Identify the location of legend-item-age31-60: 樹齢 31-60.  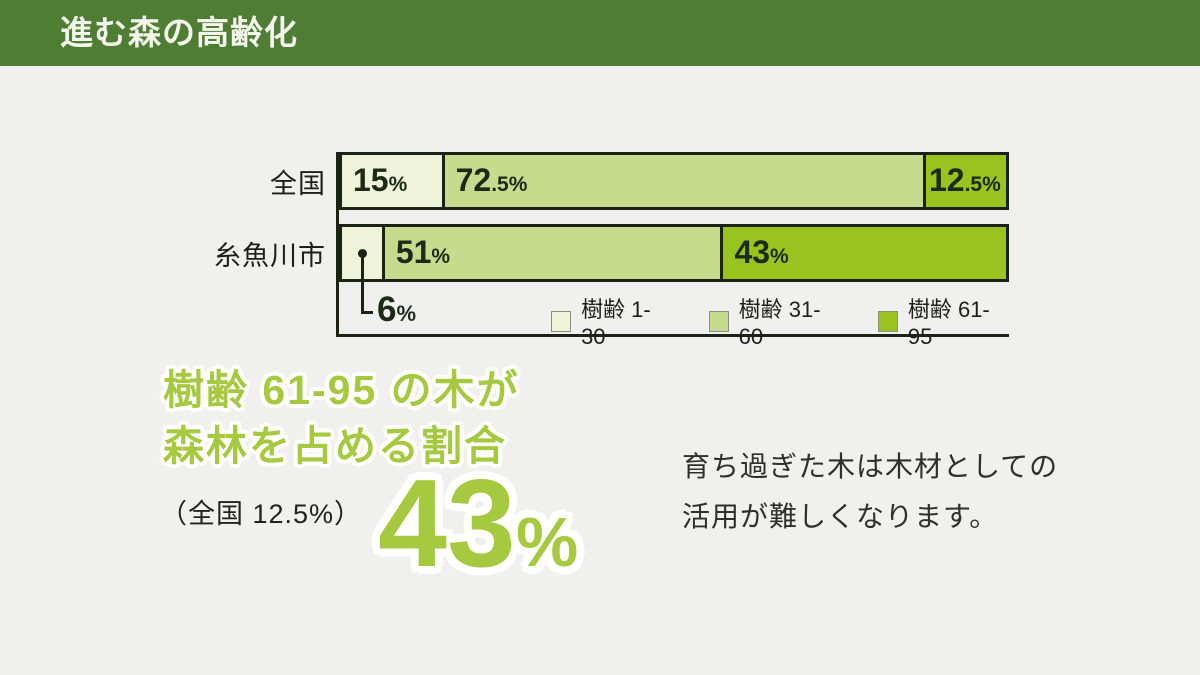
(774, 321).